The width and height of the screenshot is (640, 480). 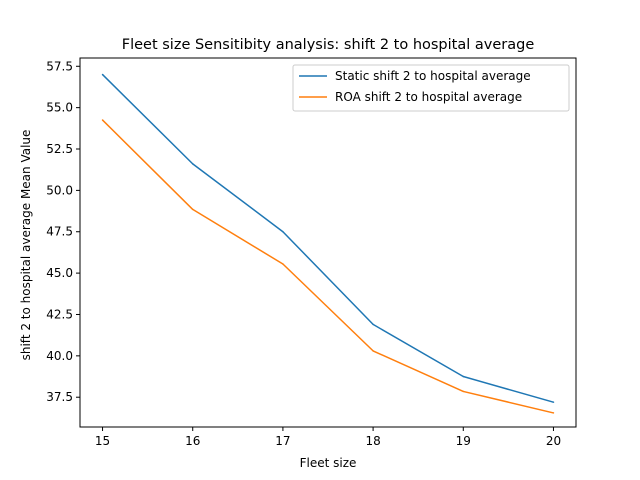 What do you see at coordinates (328, 437) in the screenshot?
I see `x-axis: 15 16 17 18 19 20` at bounding box center [328, 437].